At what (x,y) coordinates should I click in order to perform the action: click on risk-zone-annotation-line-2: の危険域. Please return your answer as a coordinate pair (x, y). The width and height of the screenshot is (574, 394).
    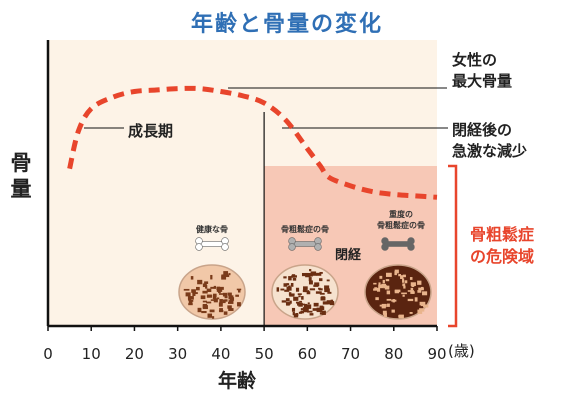
    Looking at the image, I should click on (502, 256).